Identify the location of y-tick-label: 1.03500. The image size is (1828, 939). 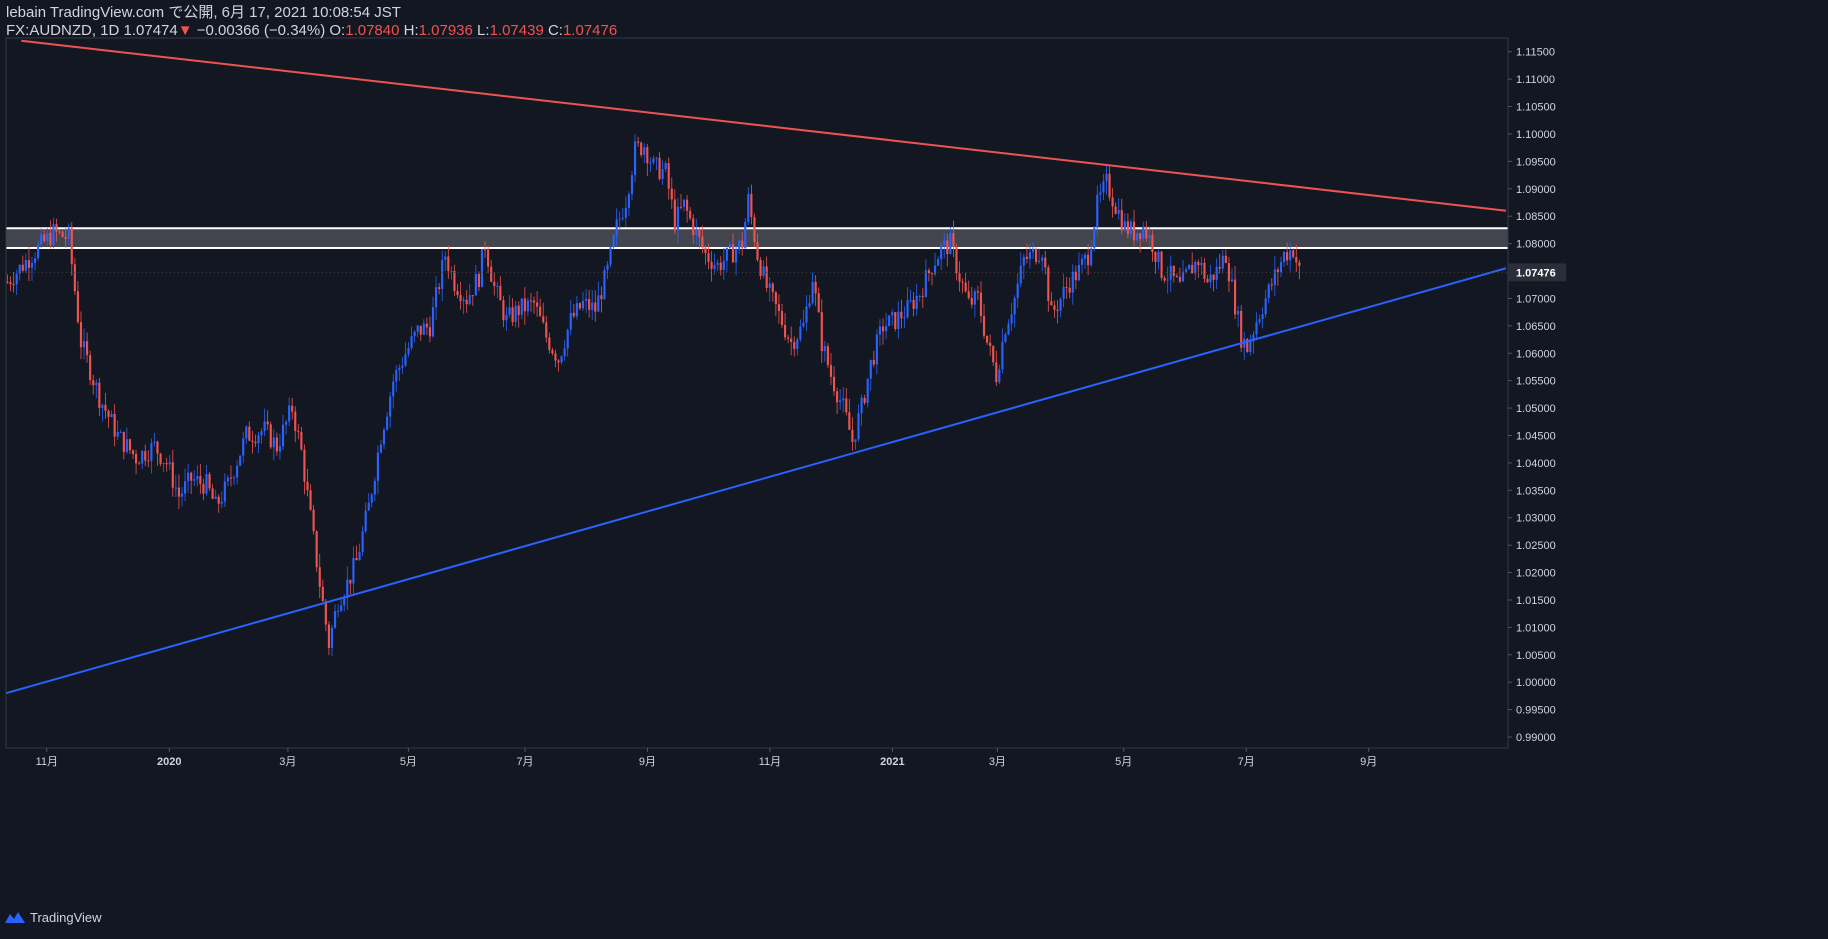
(1536, 491).